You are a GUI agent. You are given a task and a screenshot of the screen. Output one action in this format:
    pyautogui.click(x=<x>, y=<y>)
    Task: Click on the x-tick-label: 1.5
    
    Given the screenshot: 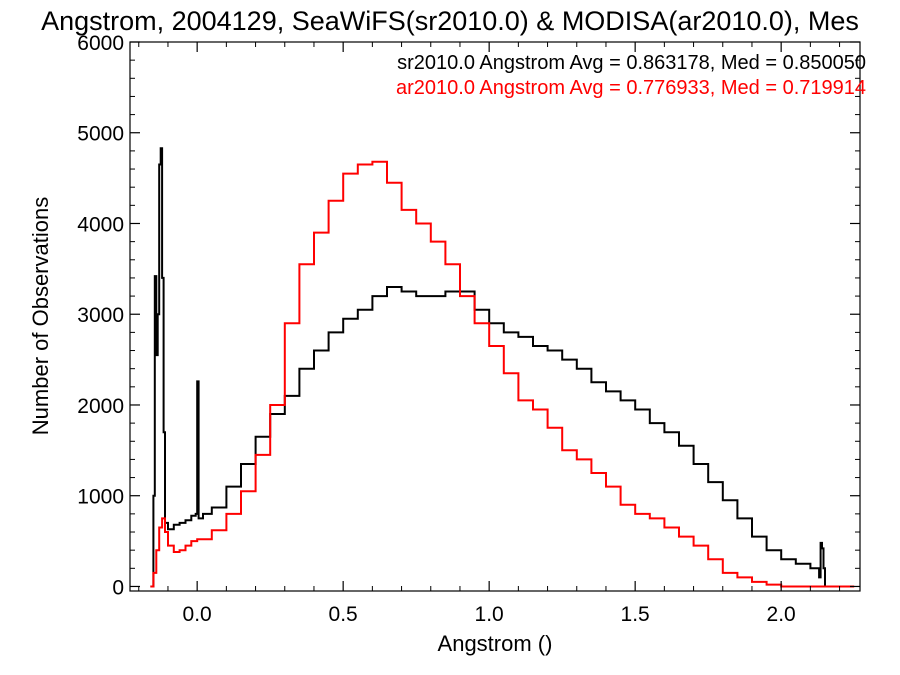 What is the action you would take?
    pyautogui.click(x=635, y=614)
    